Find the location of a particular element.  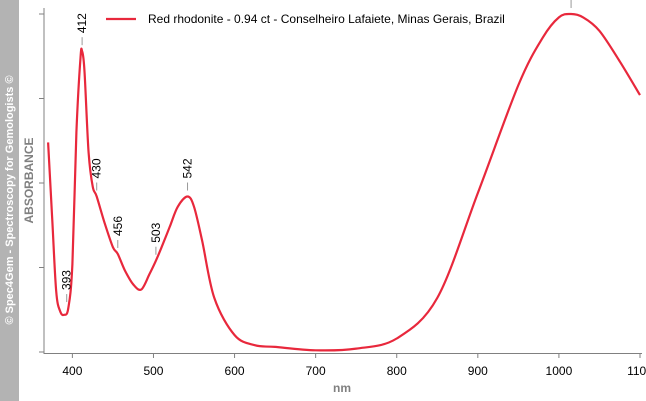

peak-label: 430 is located at coordinates (97, 168).